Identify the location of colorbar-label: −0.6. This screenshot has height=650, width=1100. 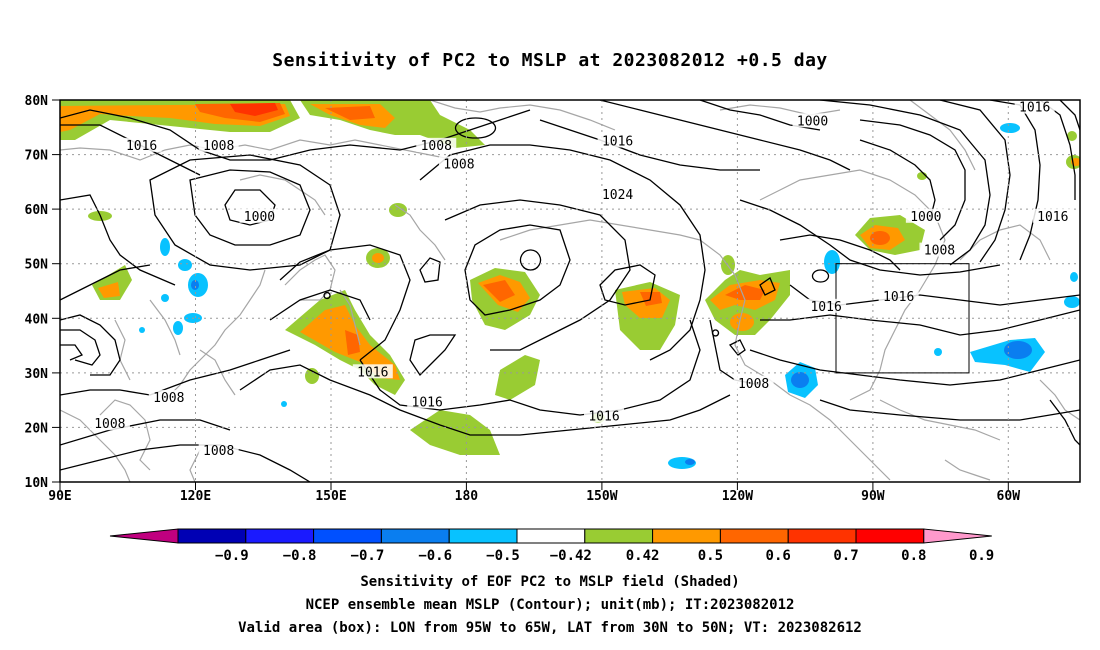
(435, 556).